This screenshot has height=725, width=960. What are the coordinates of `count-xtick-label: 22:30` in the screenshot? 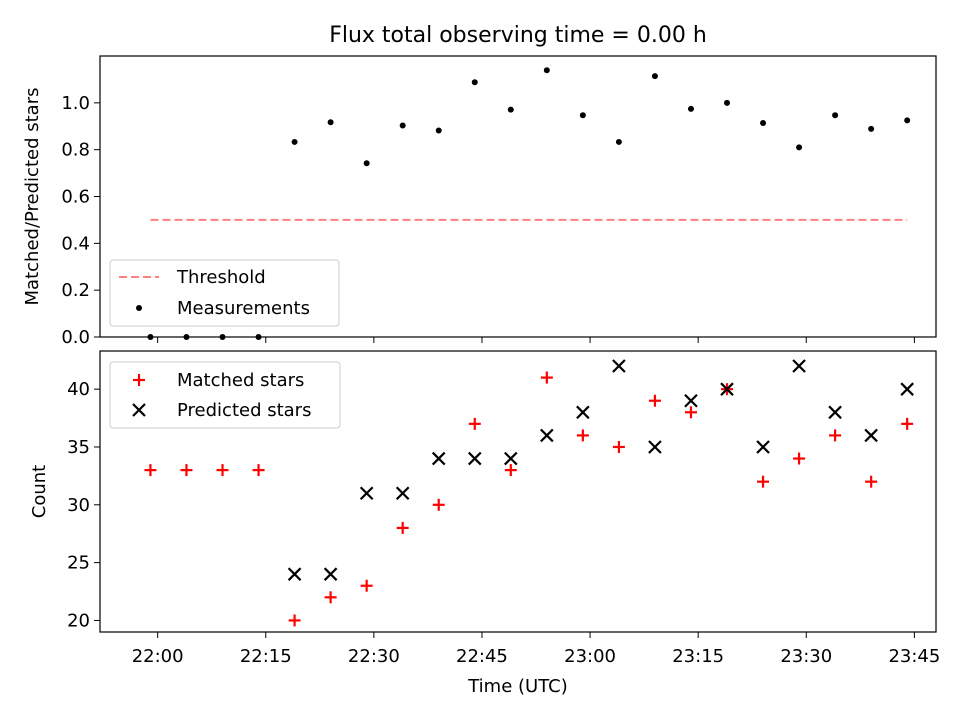 It's located at (374, 656).